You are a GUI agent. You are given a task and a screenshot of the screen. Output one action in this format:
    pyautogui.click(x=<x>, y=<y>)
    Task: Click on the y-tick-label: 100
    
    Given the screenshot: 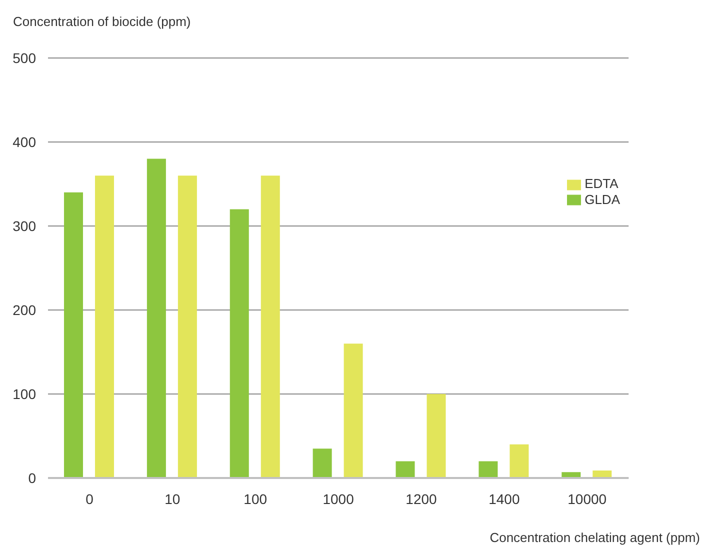 What is the action you would take?
    pyautogui.click(x=24, y=394)
    